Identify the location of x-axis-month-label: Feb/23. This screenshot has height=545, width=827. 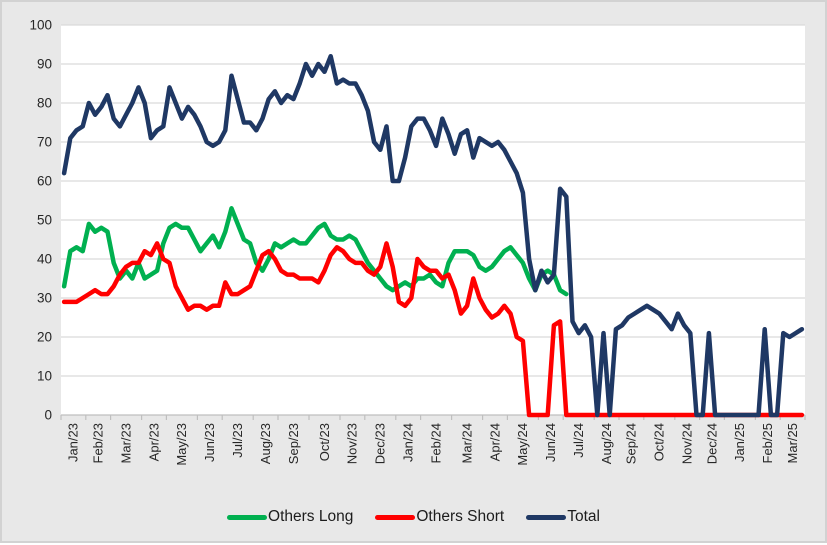
(97, 443).